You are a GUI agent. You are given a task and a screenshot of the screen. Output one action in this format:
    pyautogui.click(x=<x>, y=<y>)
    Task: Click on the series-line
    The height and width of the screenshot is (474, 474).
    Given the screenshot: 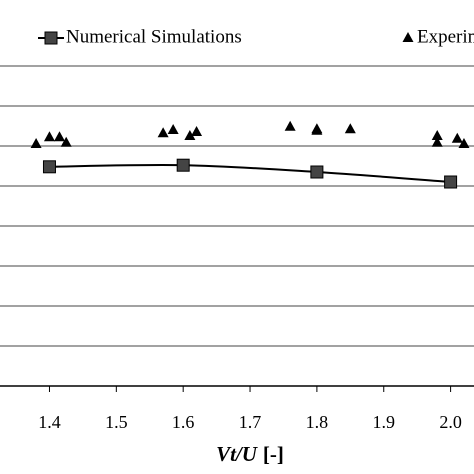 What is the action you would take?
    pyautogui.click(x=250, y=173)
    